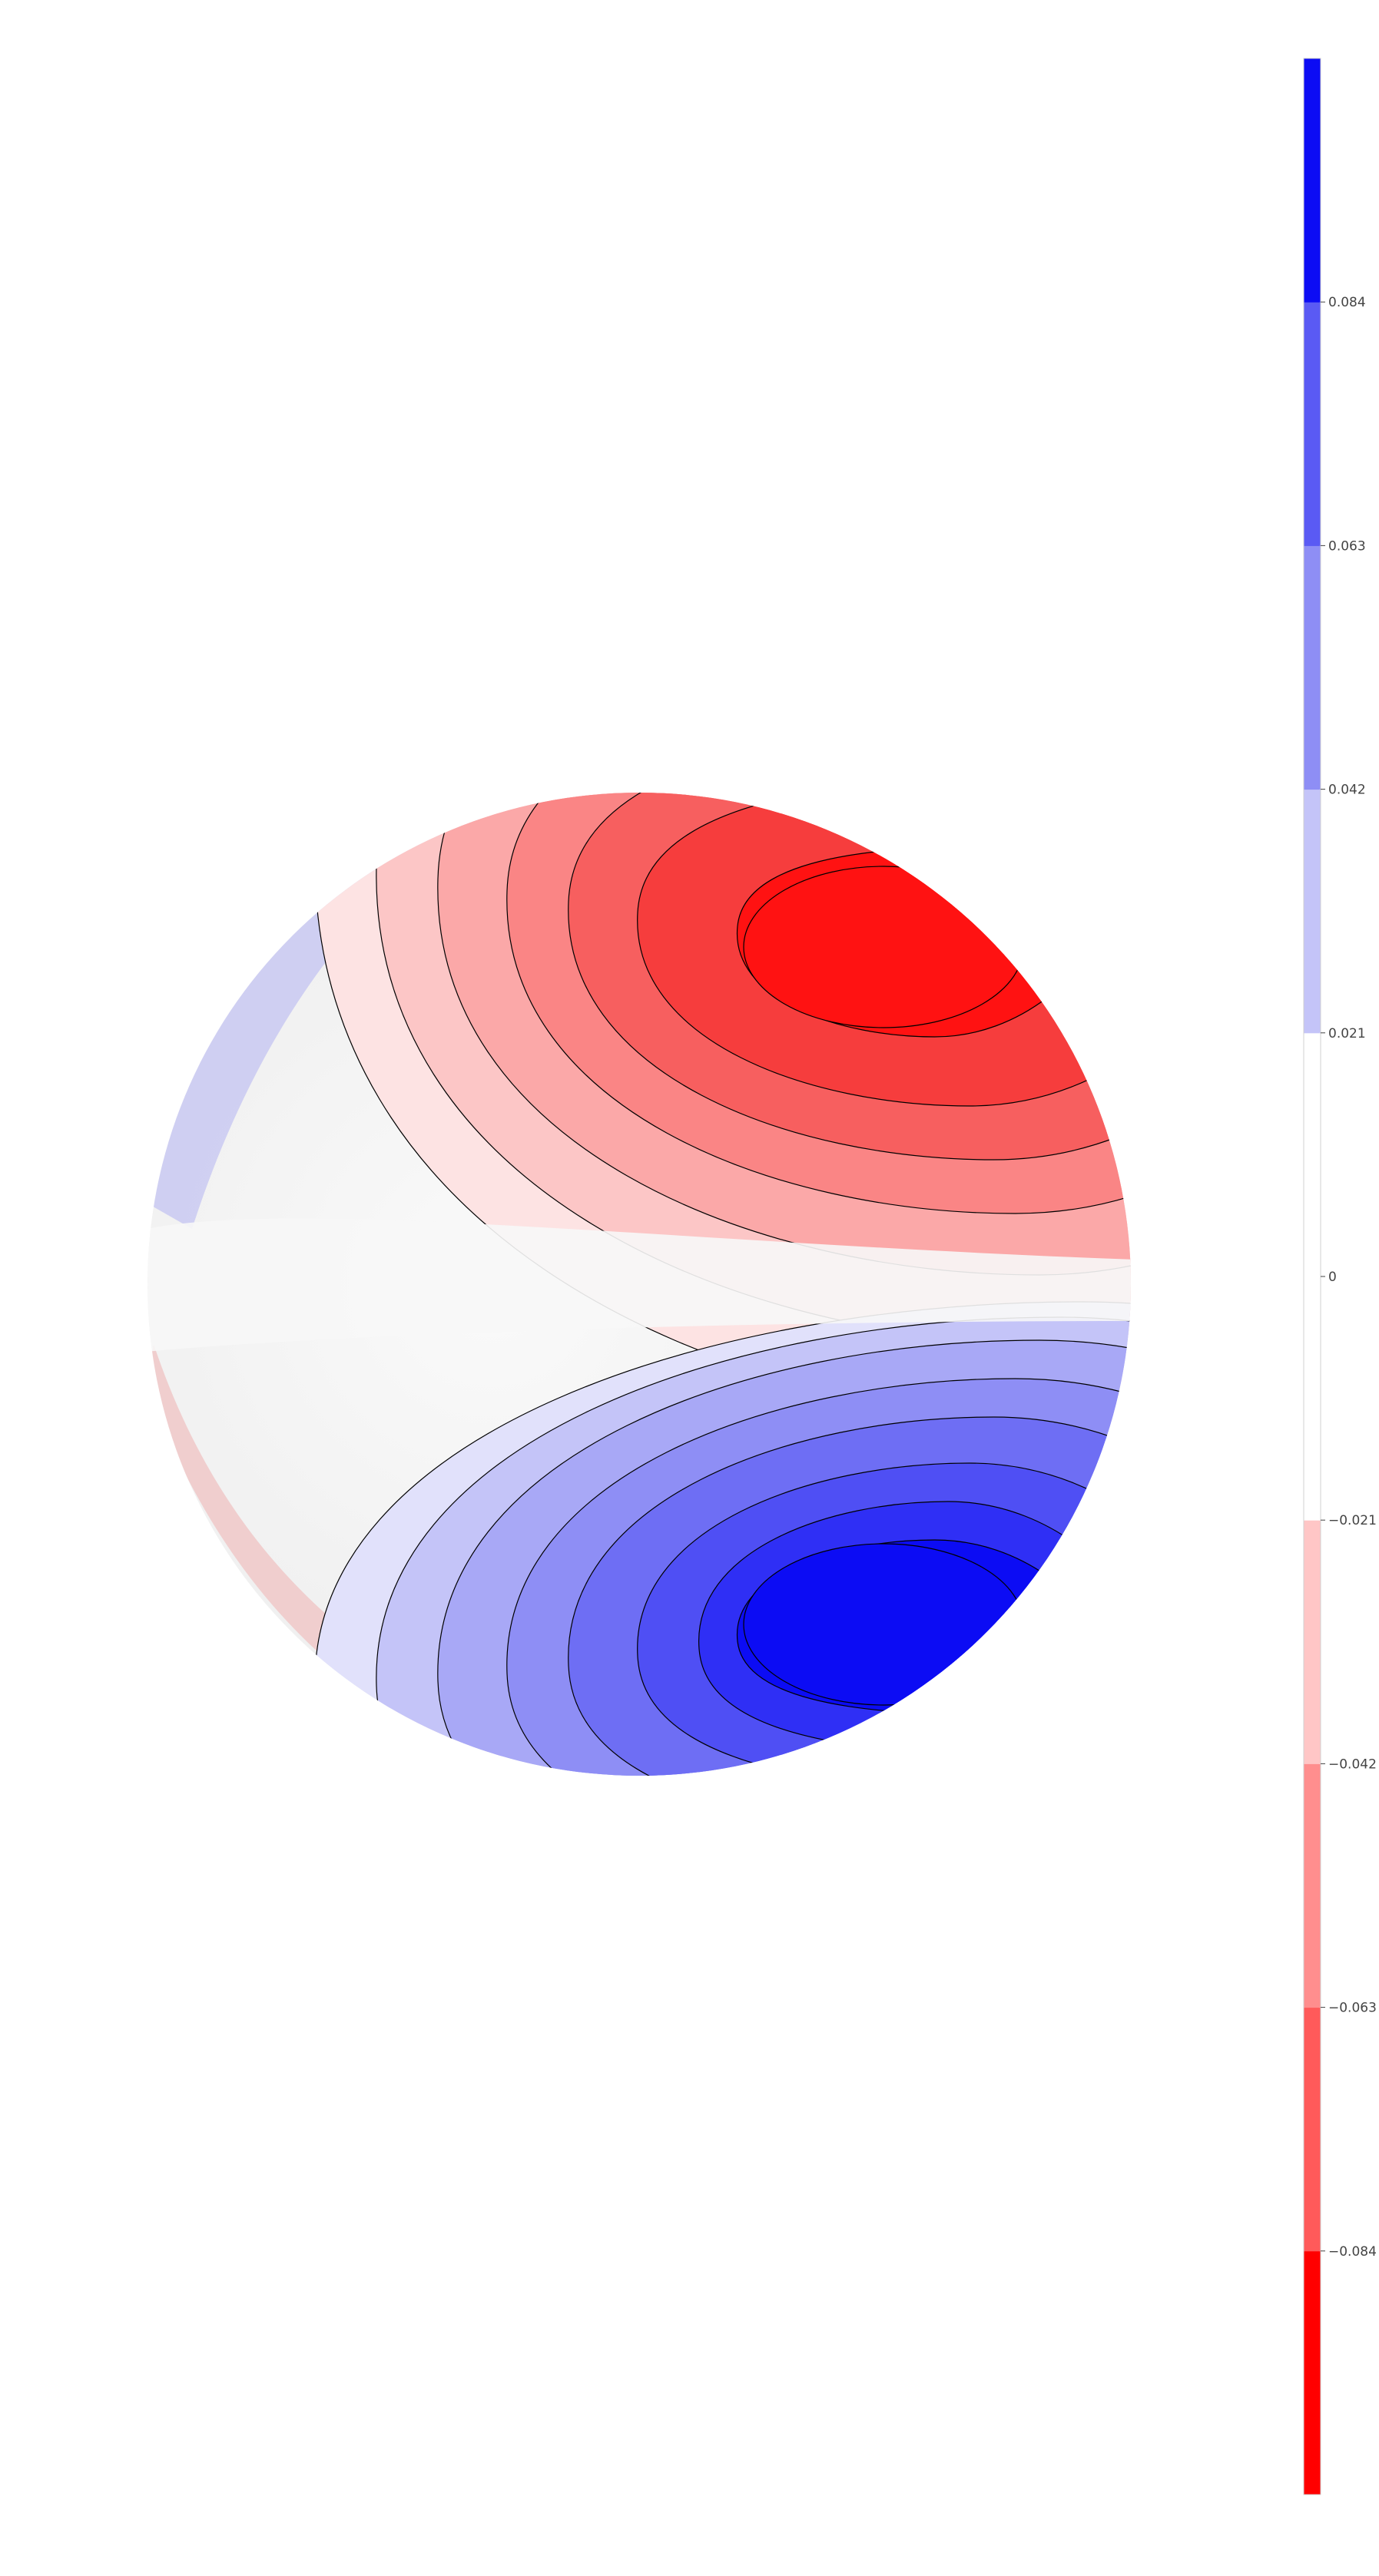  What do you see at coordinates (1352, 2008) in the screenshot?
I see `colorbar-tick-label: −0.063` at bounding box center [1352, 2008].